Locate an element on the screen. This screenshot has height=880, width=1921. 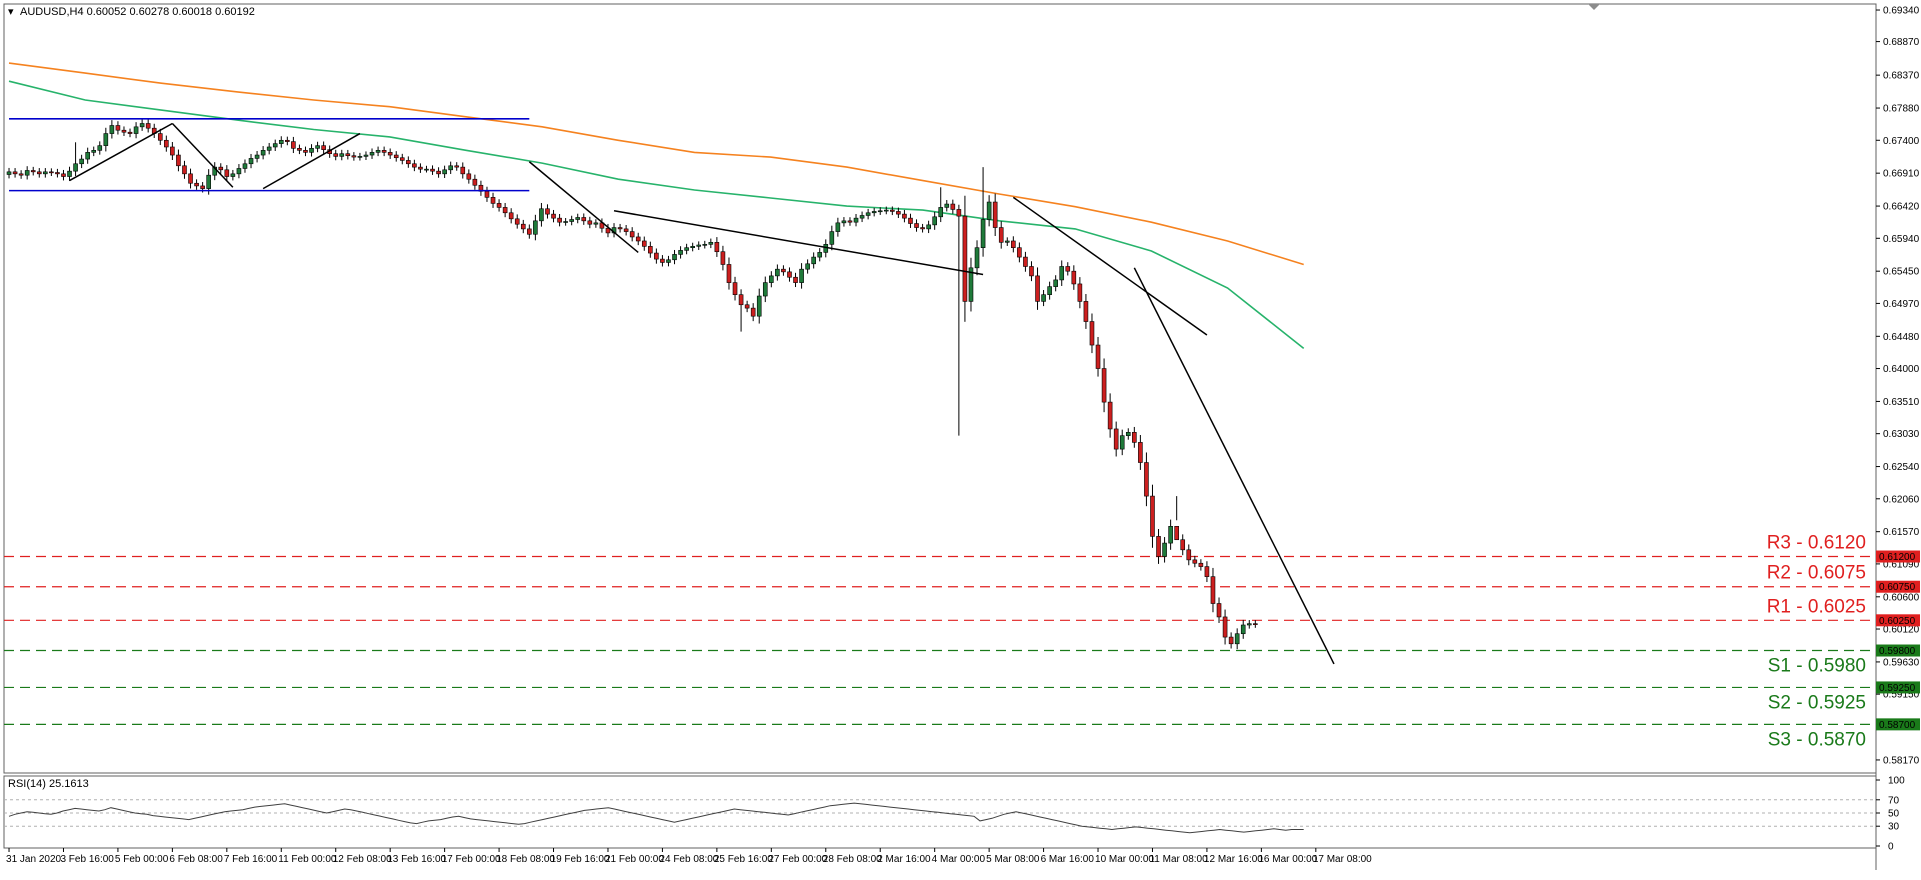
support-price-tag-text: 0.58700 is located at coordinates (1897, 725).